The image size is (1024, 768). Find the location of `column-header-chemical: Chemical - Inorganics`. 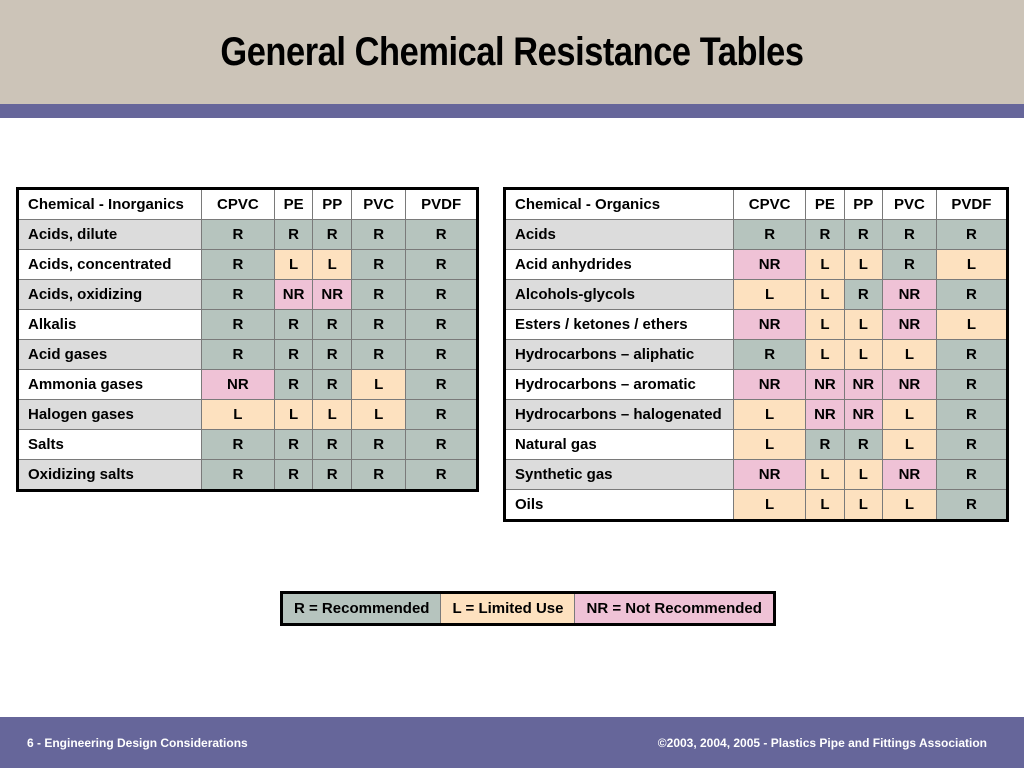

column-header-chemical: Chemical - Inorganics is located at coordinates (109, 204).